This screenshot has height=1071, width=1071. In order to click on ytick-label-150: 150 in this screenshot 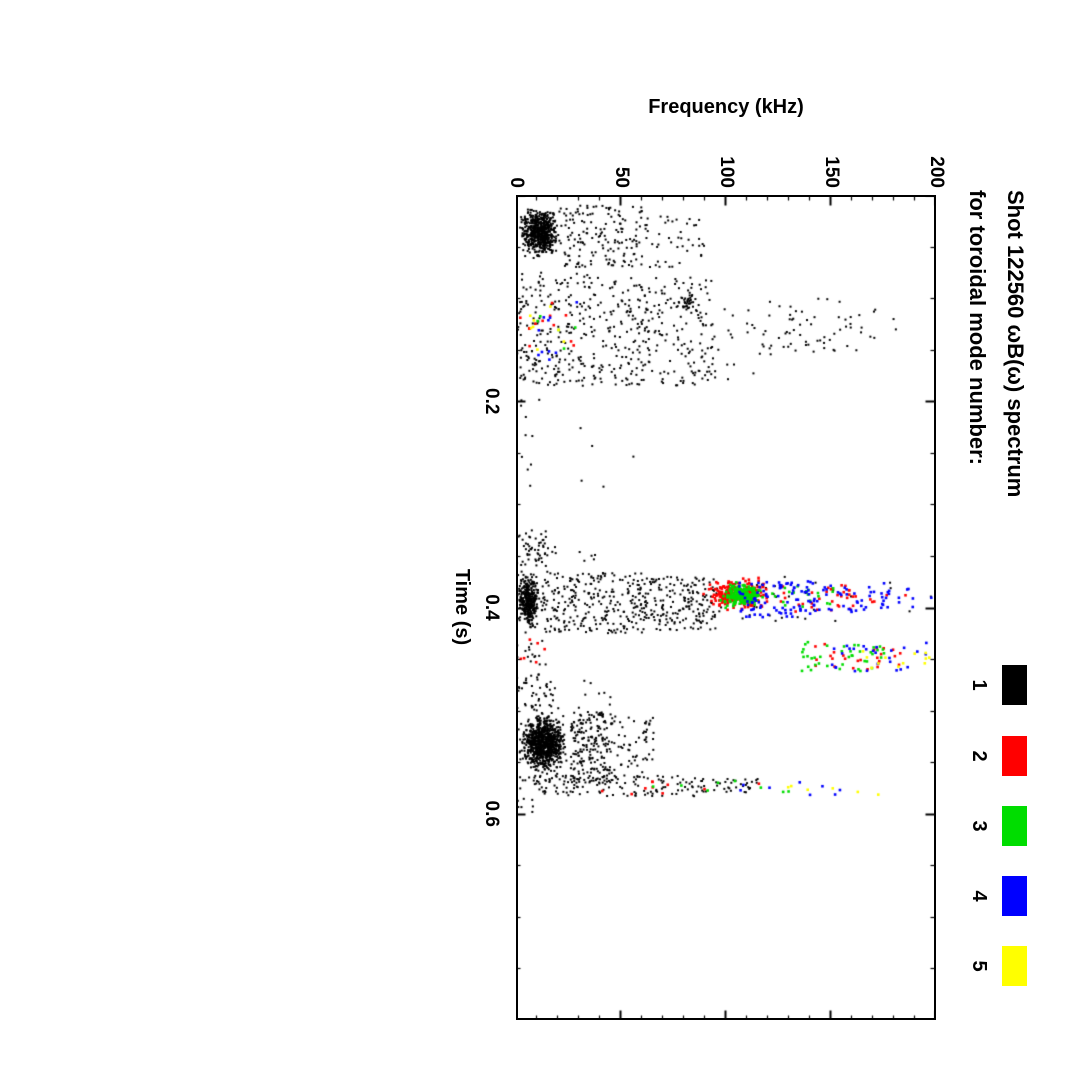, I will do `click(831, 172)`.